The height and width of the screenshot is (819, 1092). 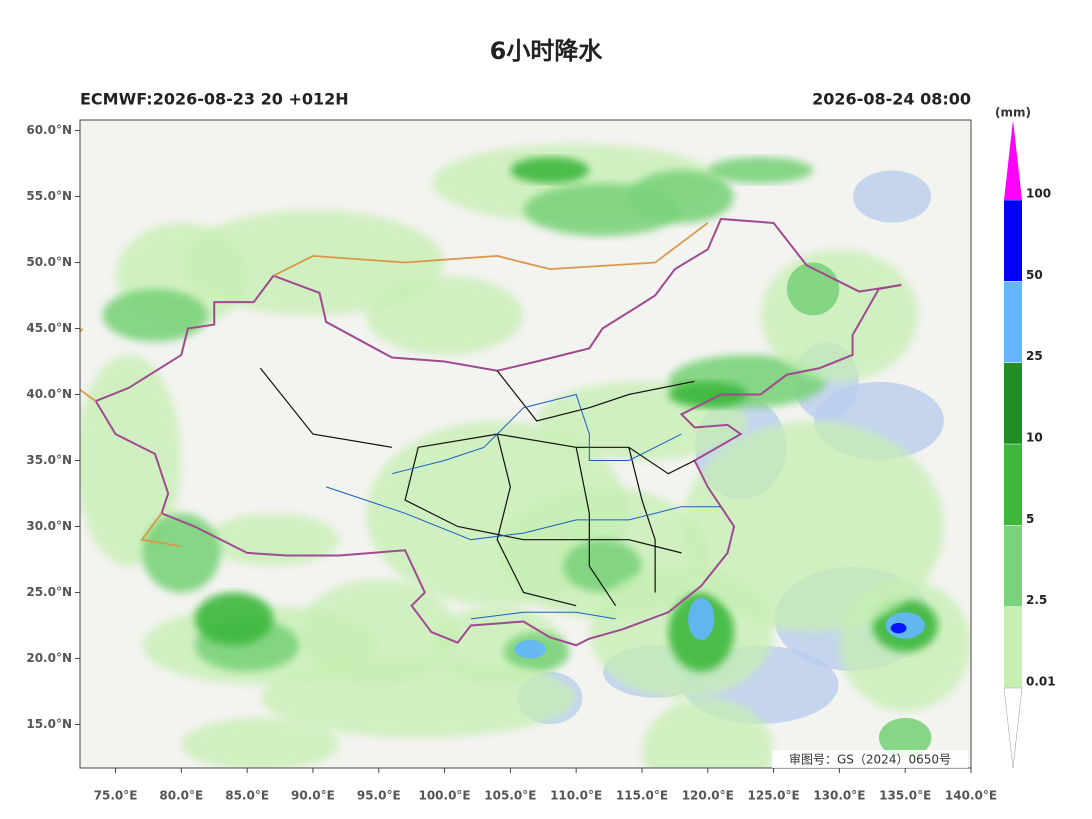 What do you see at coordinates (49, 658) in the screenshot?
I see `y-tick-label: 20.0°N` at bounding box center [49, 658].